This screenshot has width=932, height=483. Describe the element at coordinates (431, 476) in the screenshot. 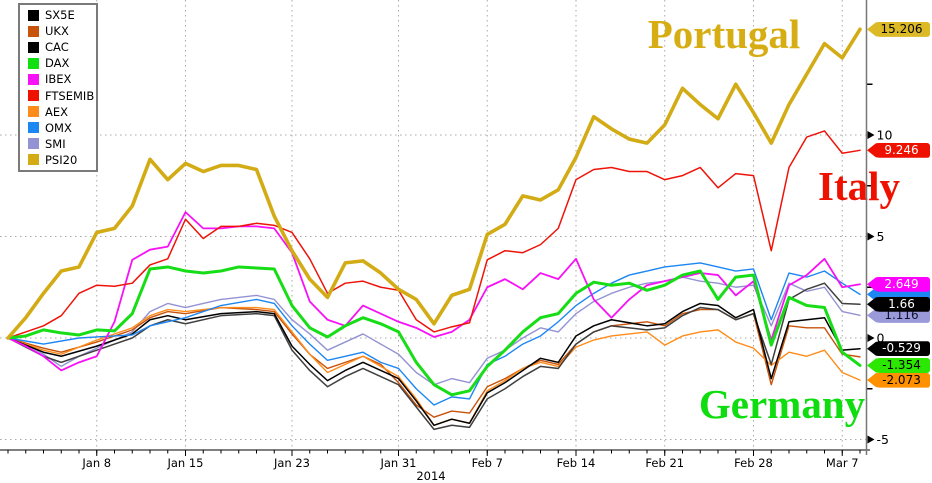

I see `x-axis-year-label: 2014` at that location.